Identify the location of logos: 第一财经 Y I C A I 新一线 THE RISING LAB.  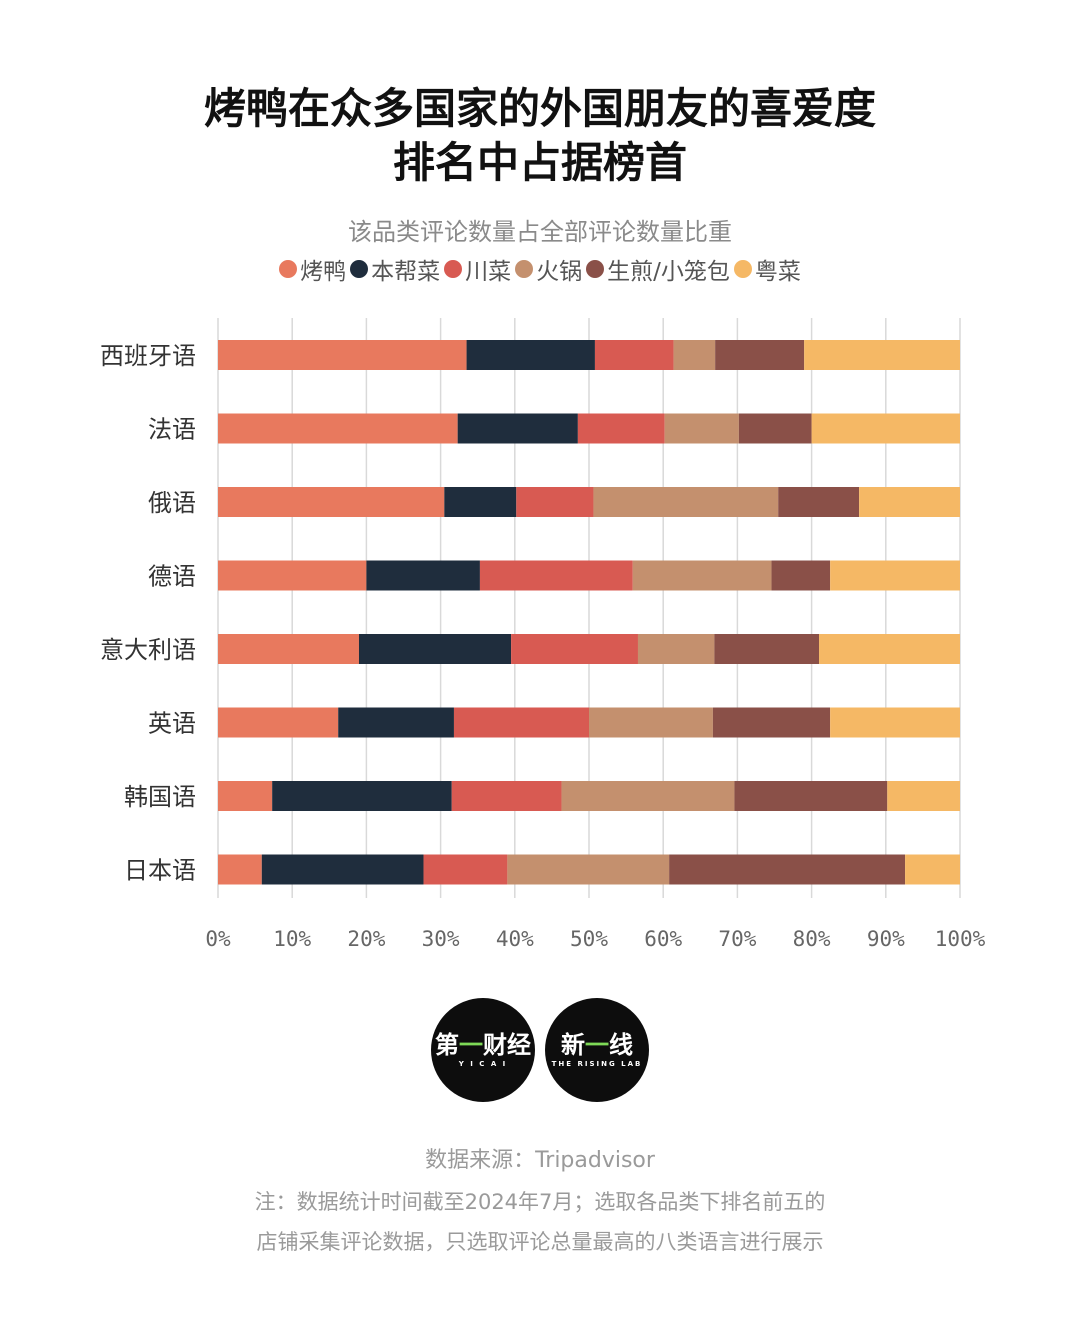
(540, 1050).